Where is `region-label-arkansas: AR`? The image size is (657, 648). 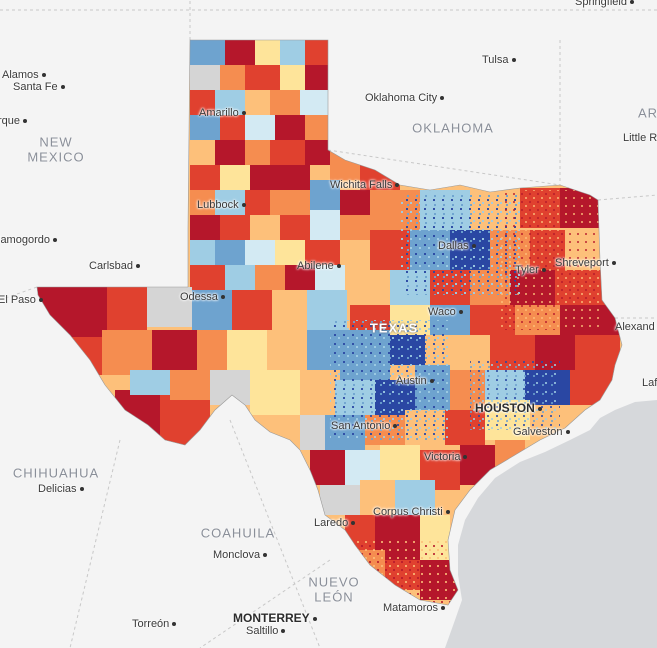 region-label-arkansas: AR is located at coordinates (647, 113).